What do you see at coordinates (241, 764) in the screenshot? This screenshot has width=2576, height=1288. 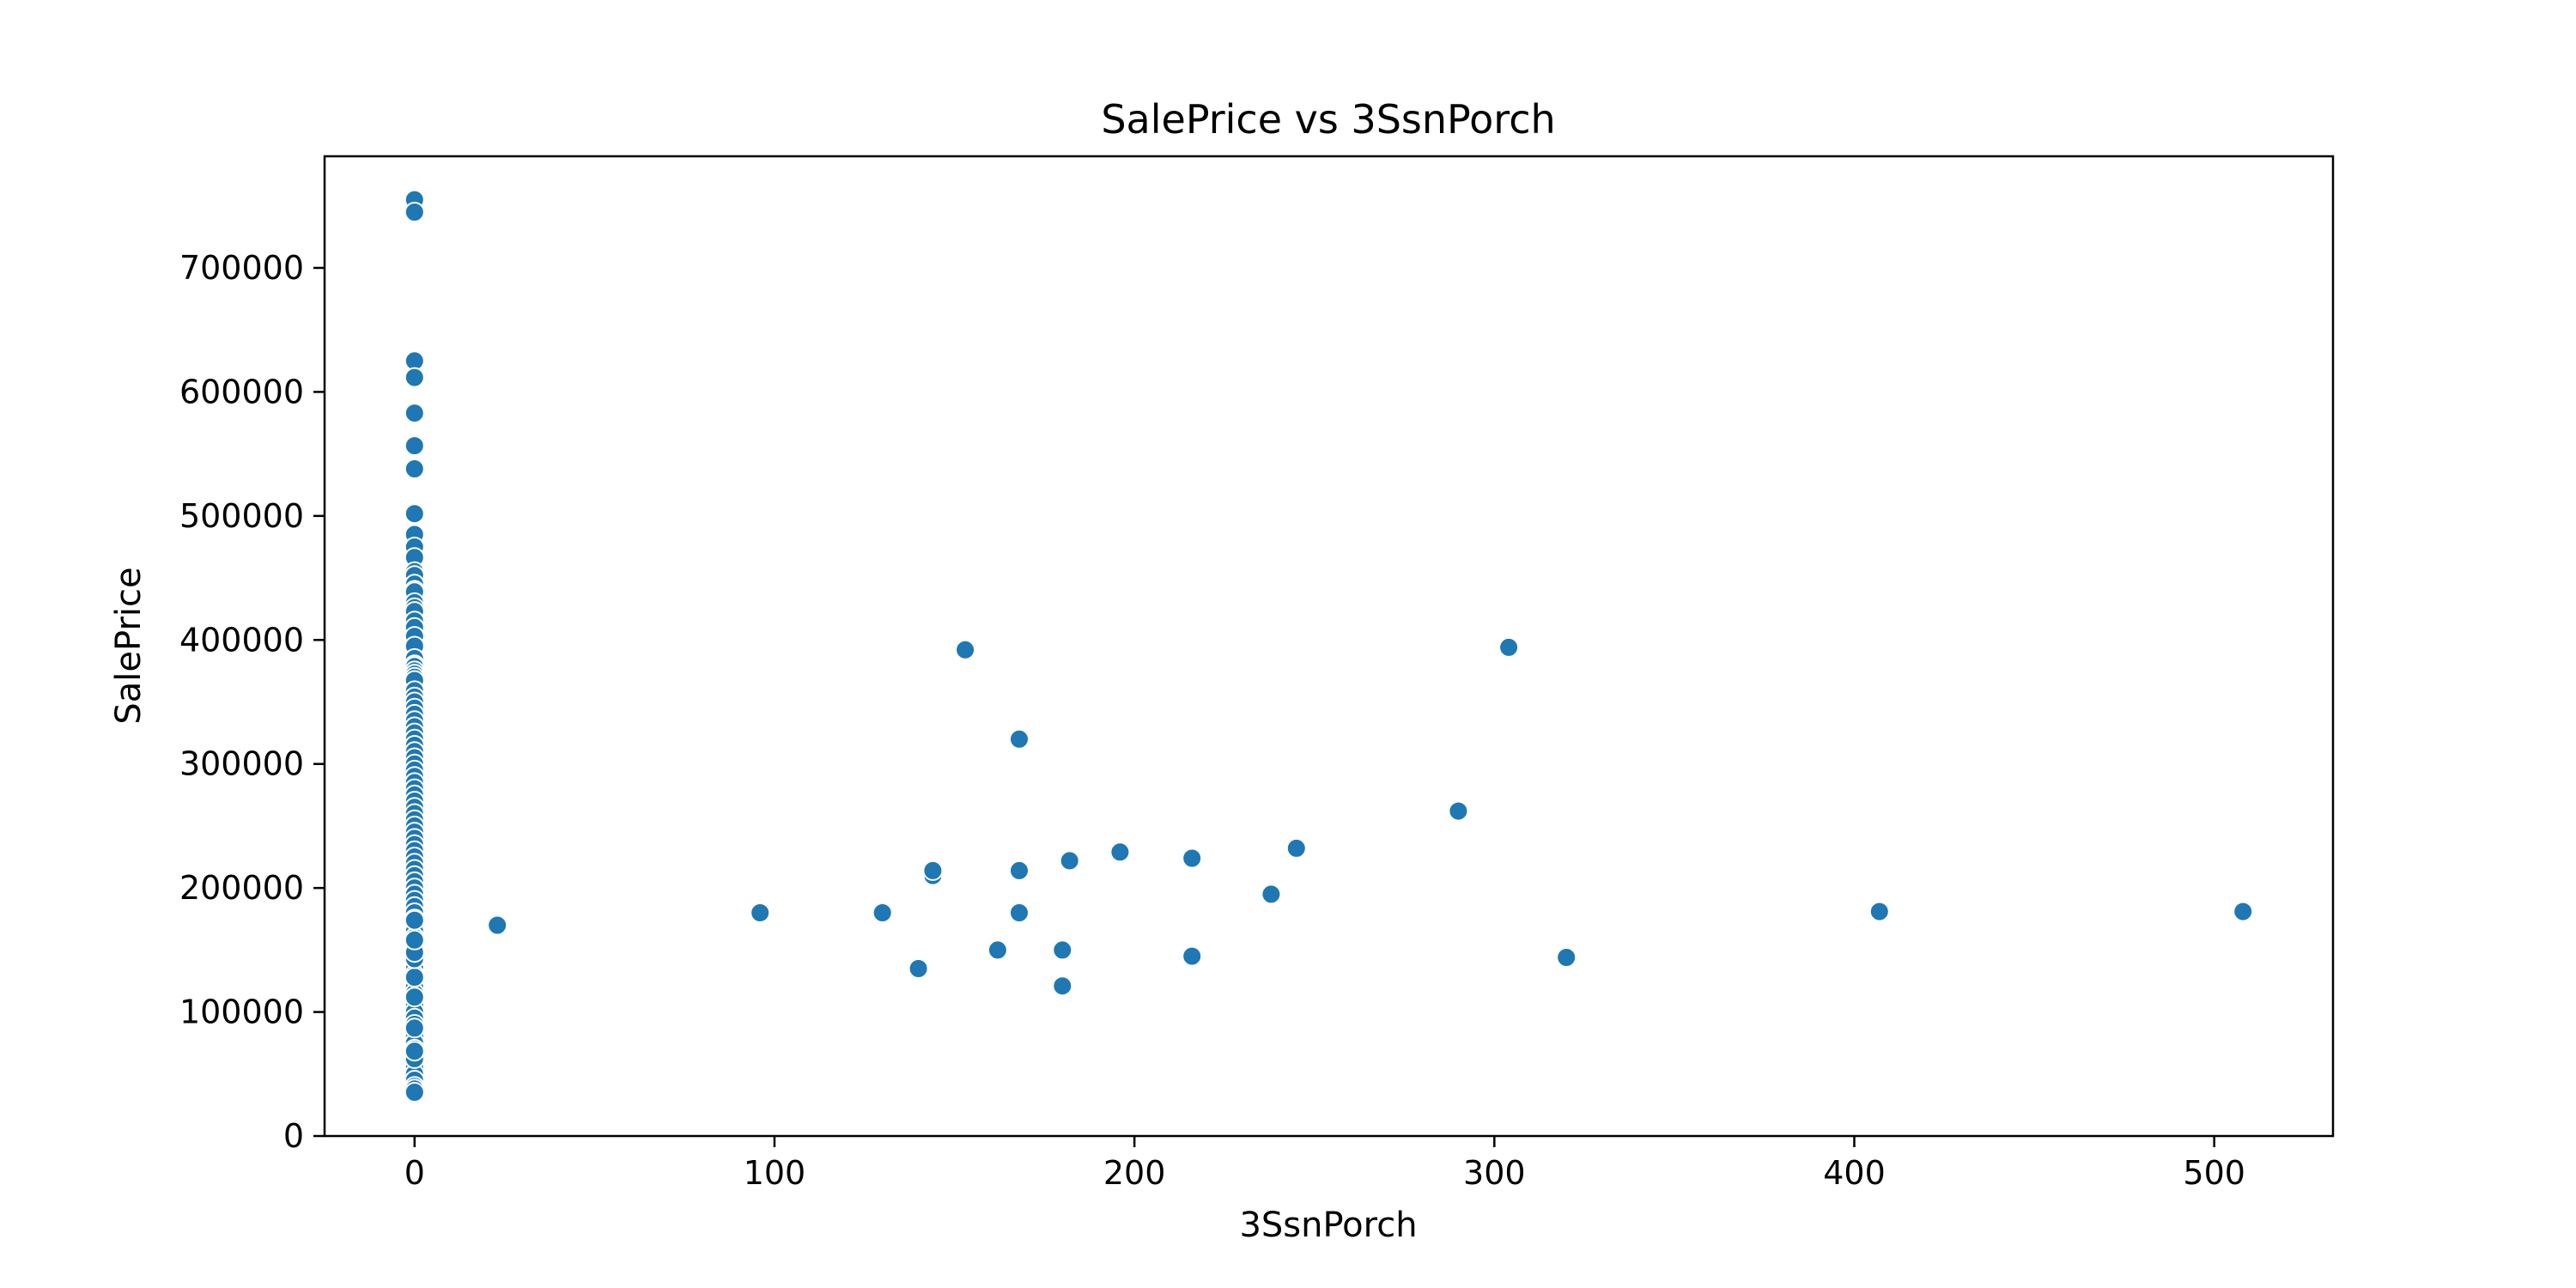 I see `y-tick-label: 300000` at bounding box center [241, 764].